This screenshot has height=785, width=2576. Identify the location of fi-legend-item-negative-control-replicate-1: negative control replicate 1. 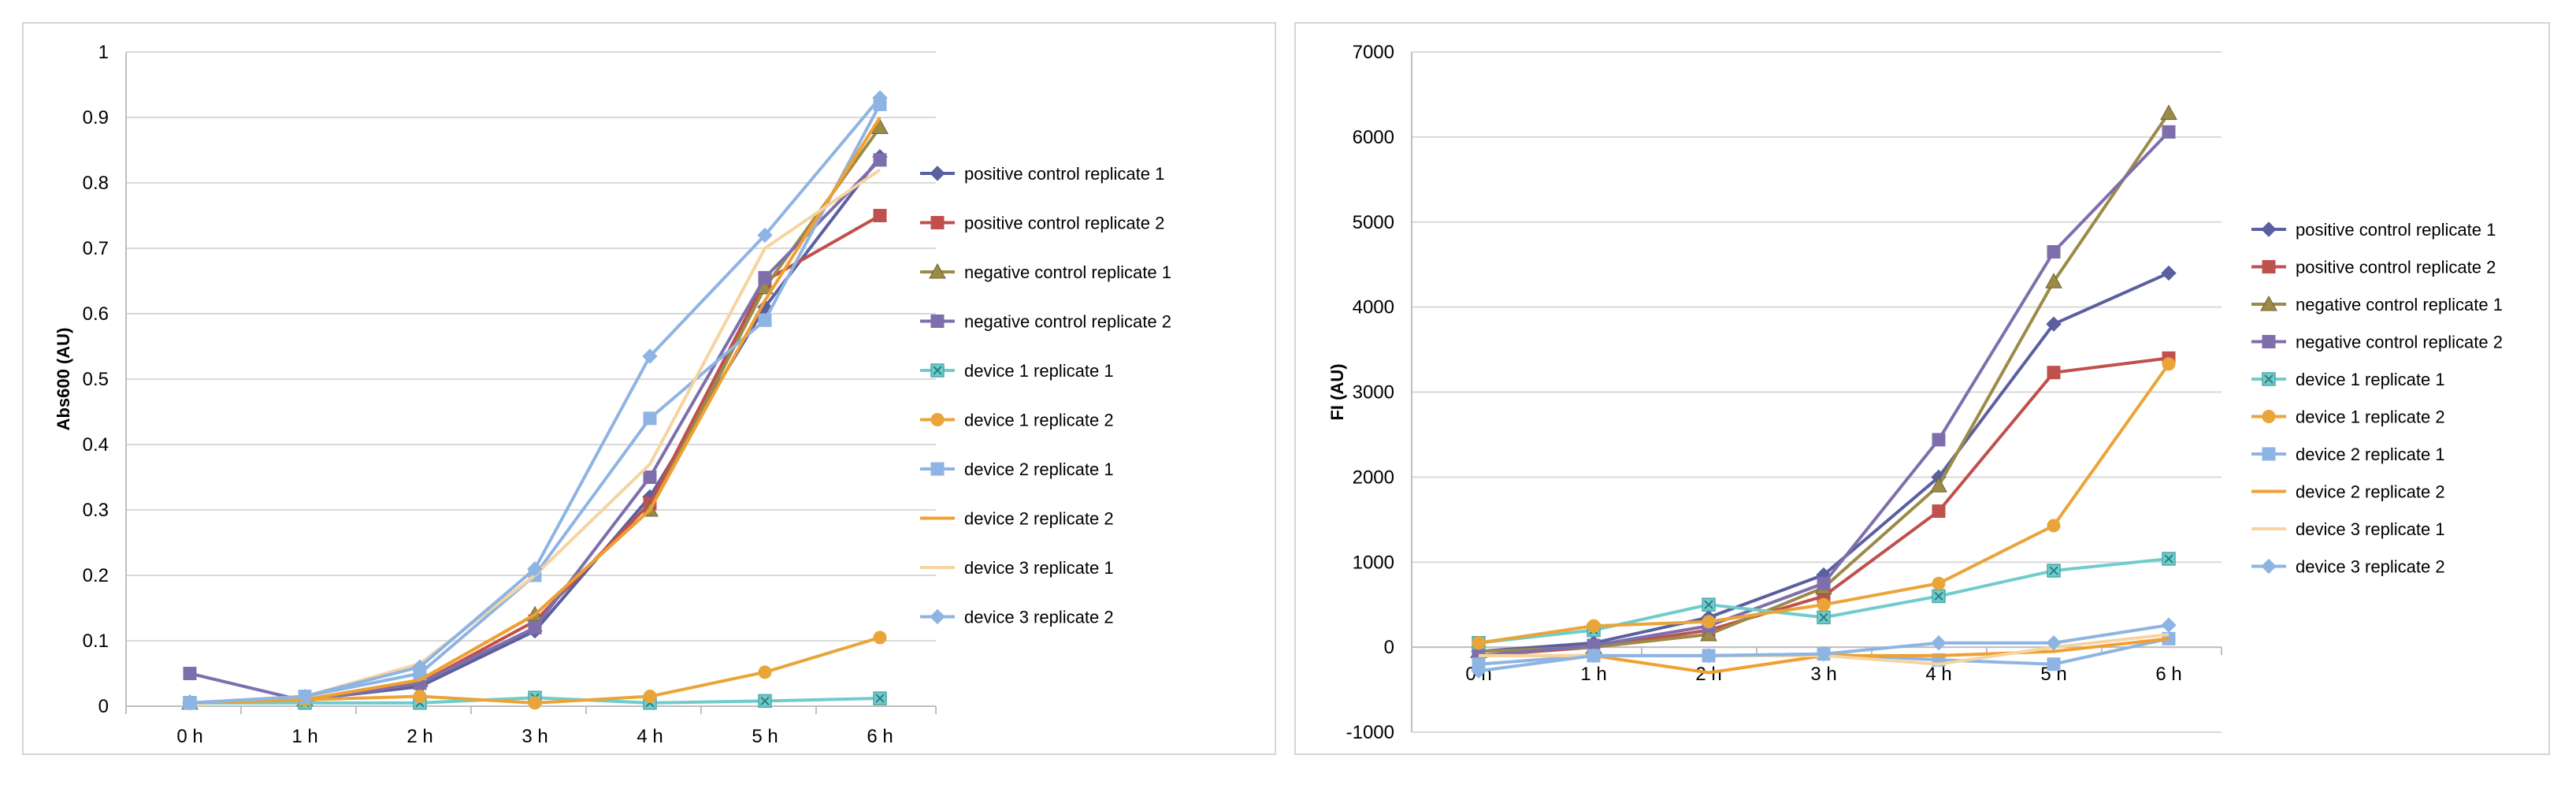
(2377, 304).